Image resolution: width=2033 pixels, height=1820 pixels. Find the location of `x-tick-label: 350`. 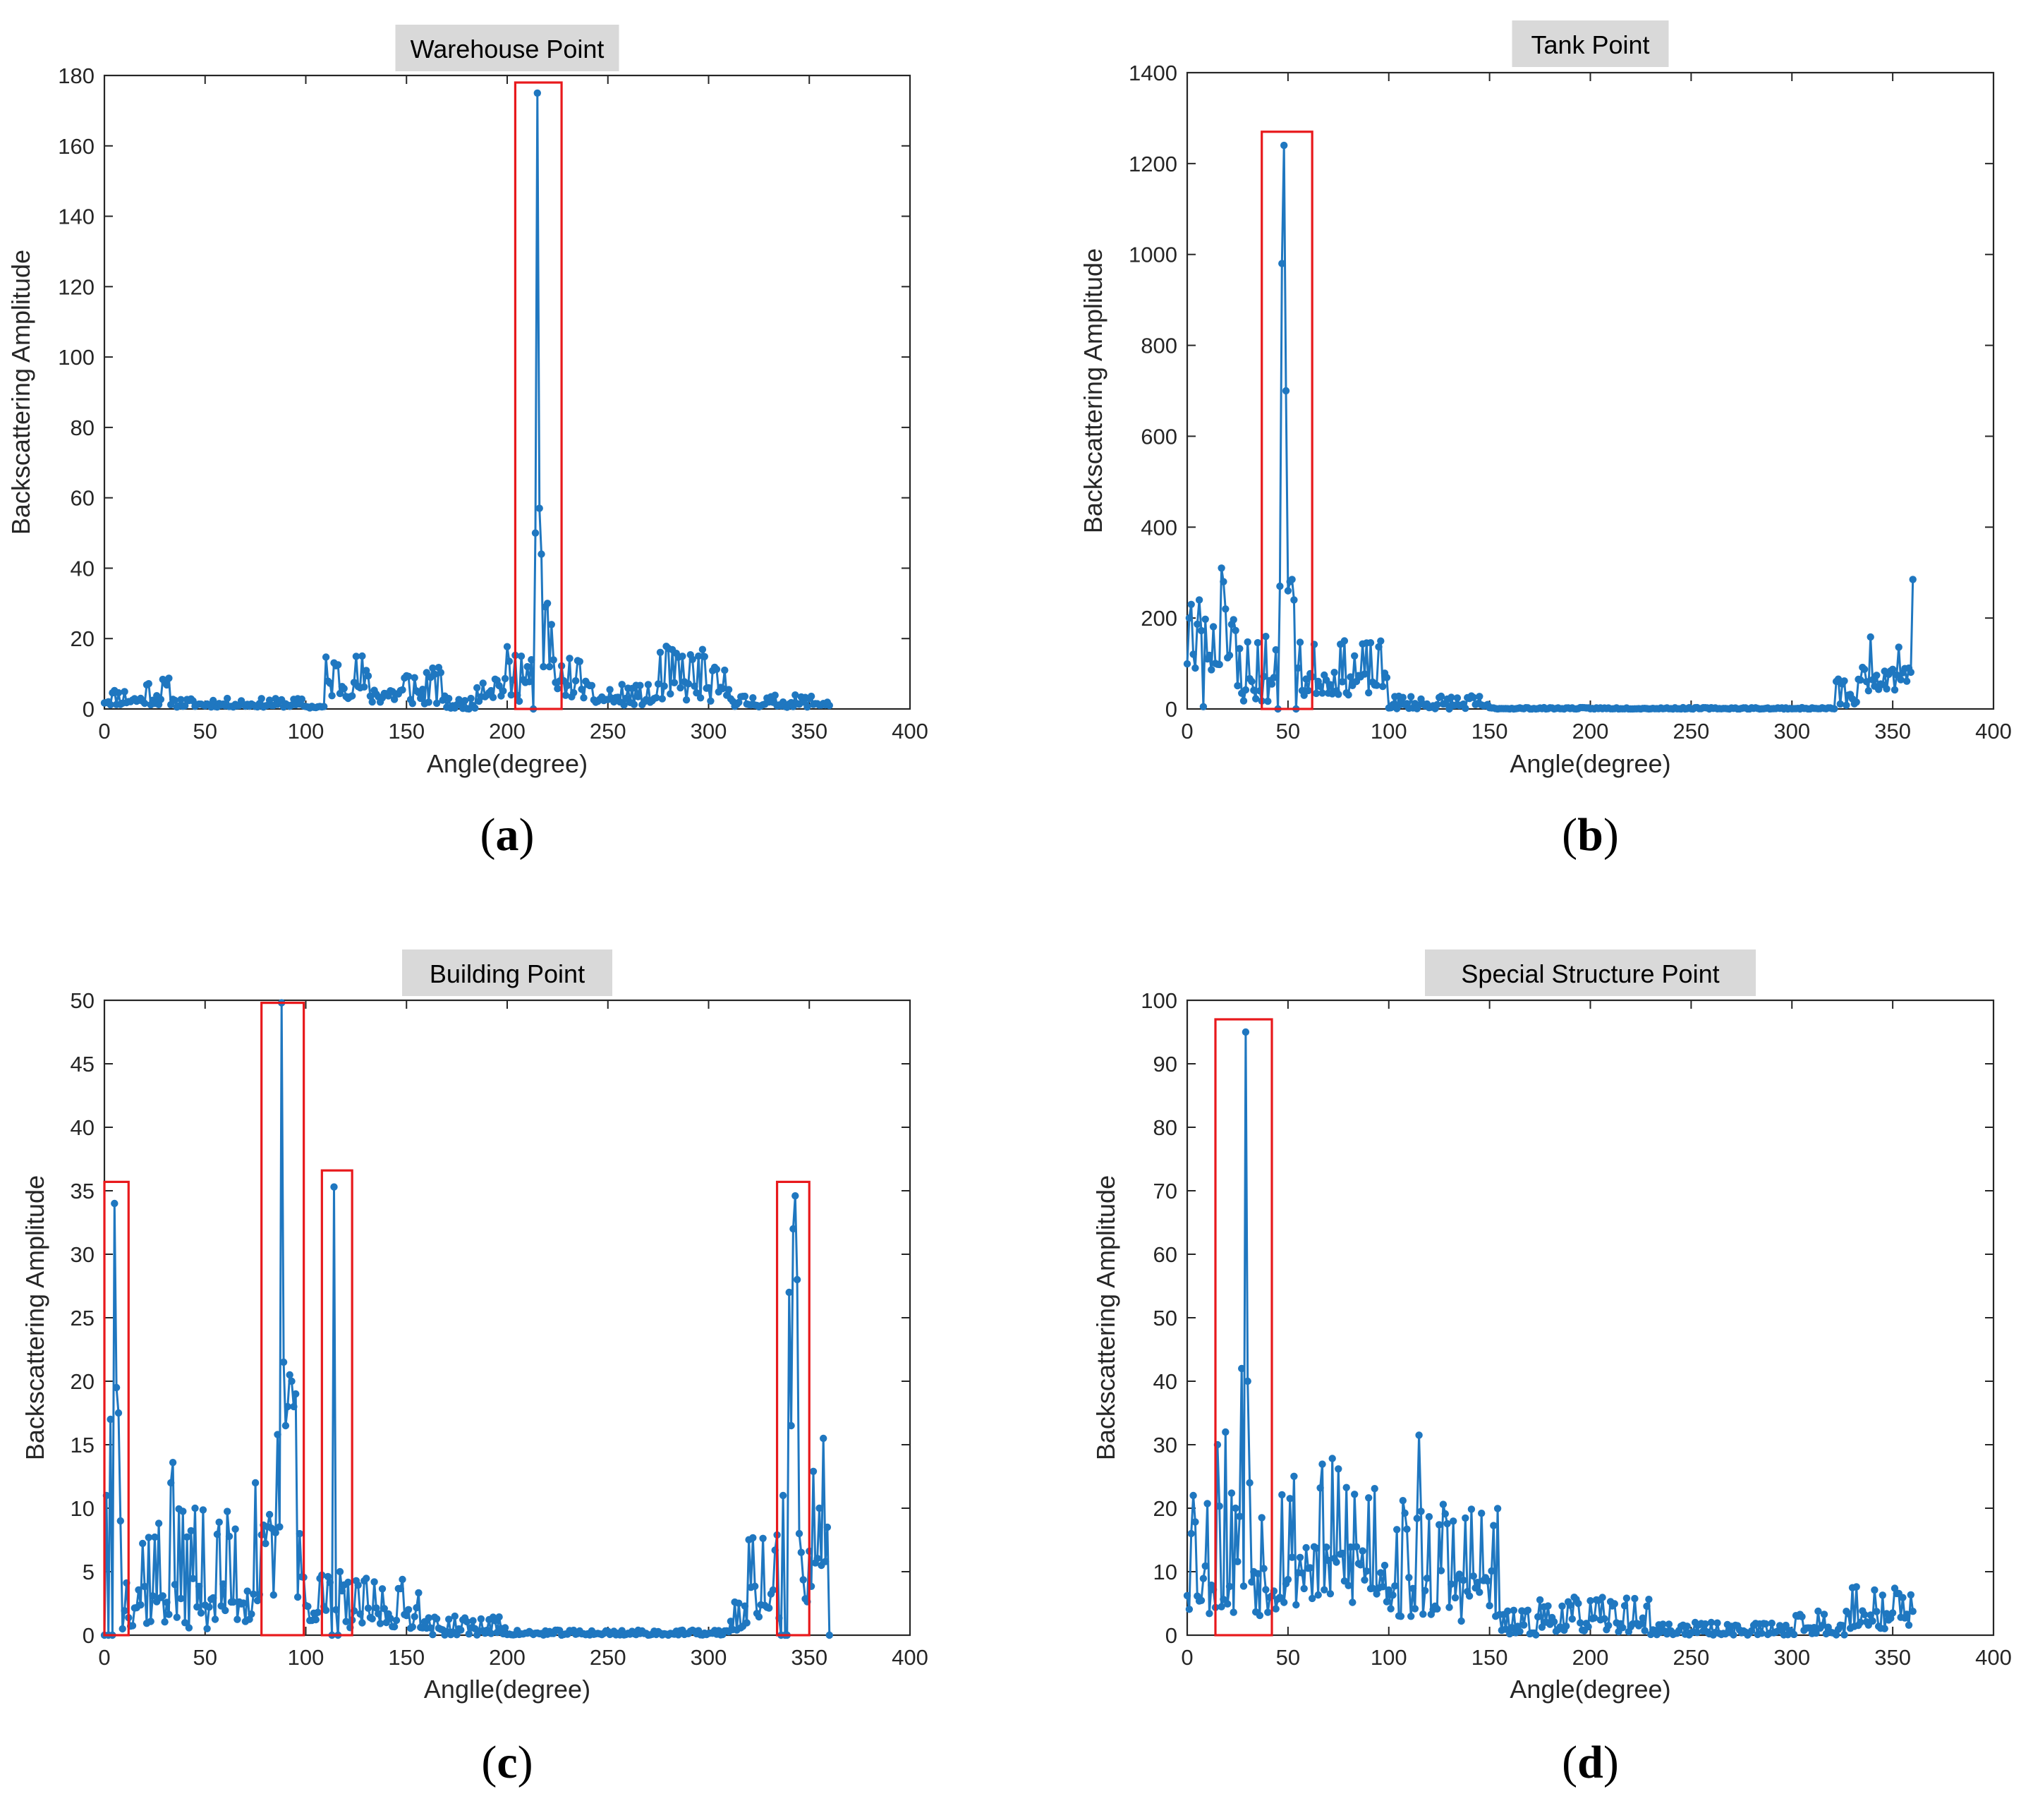

x-tick-label: 350 is located at coordinates (1892, 1658).